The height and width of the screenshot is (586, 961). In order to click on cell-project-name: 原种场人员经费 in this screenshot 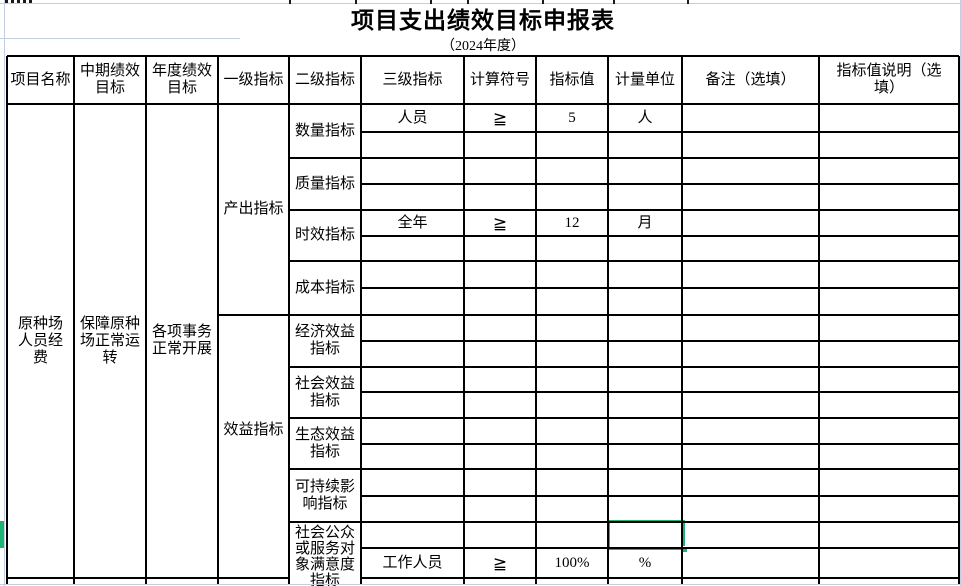, I will do `click(40, 340)`.